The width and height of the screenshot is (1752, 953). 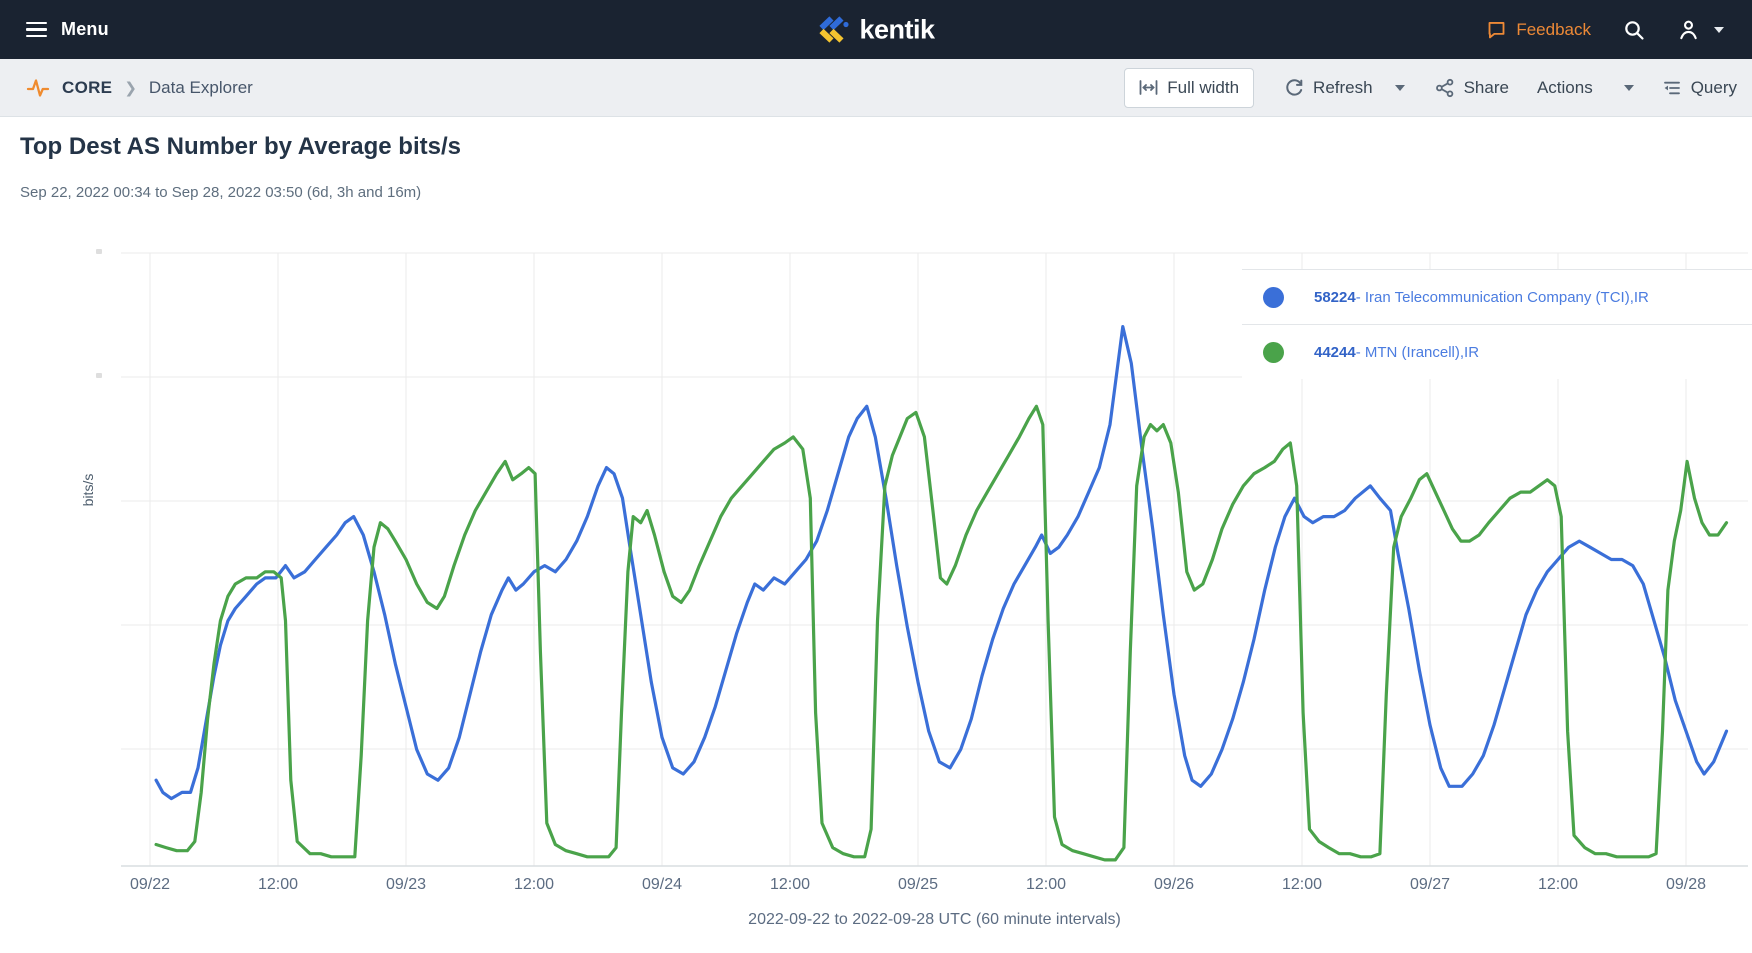 What do you see at coordinates (1174, 884) in the screenshot?
I see `x-tick-label: 09/26` at bounding box center [1174, 884].